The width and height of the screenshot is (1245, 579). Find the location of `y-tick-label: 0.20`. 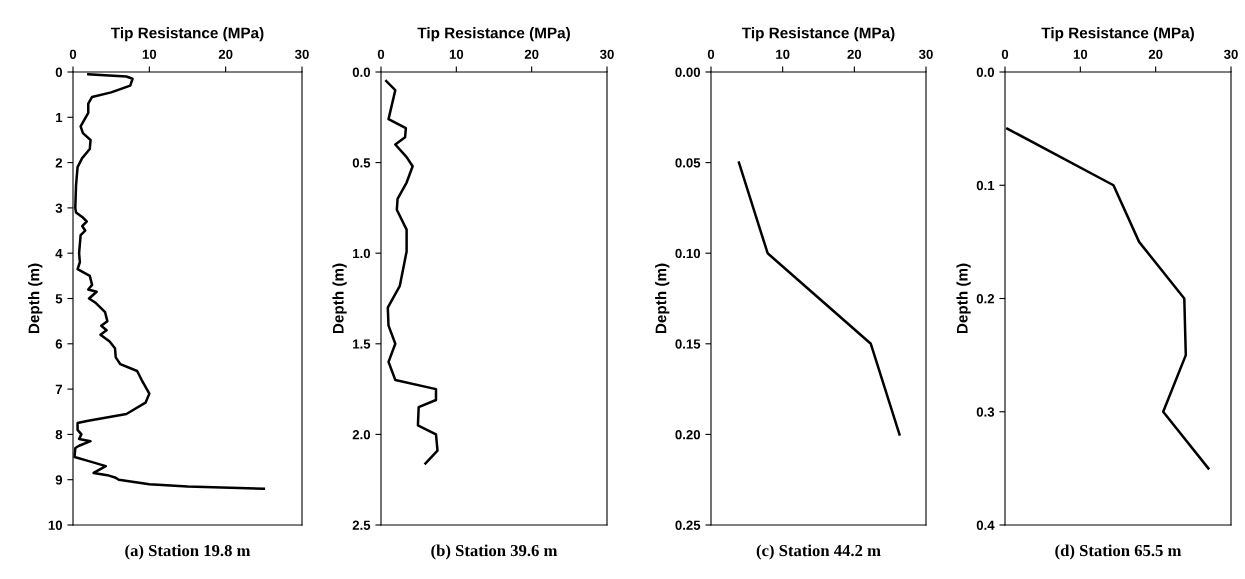

y-tick-label: 0.20 is located at coordinates (688, 434).